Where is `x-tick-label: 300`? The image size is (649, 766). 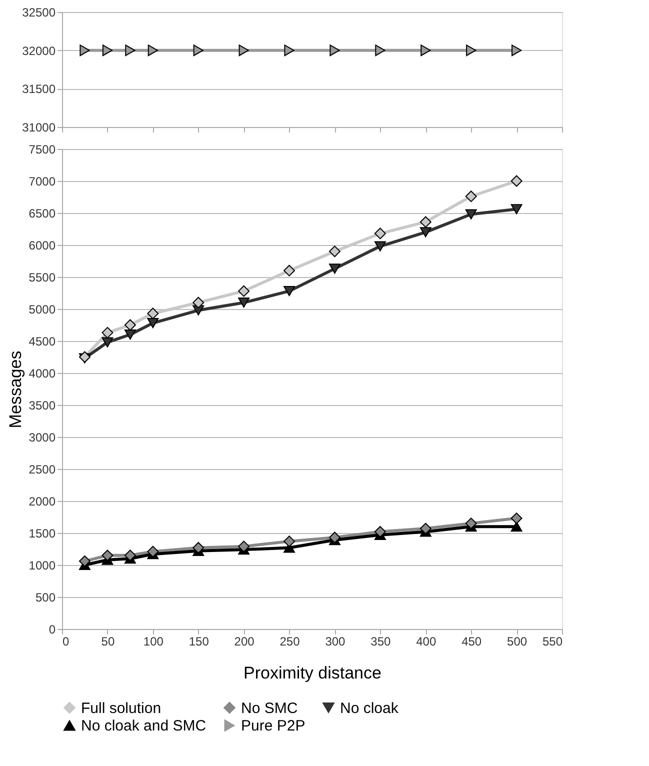 x-tick-label: 300 is located at coordinates (335, 641).